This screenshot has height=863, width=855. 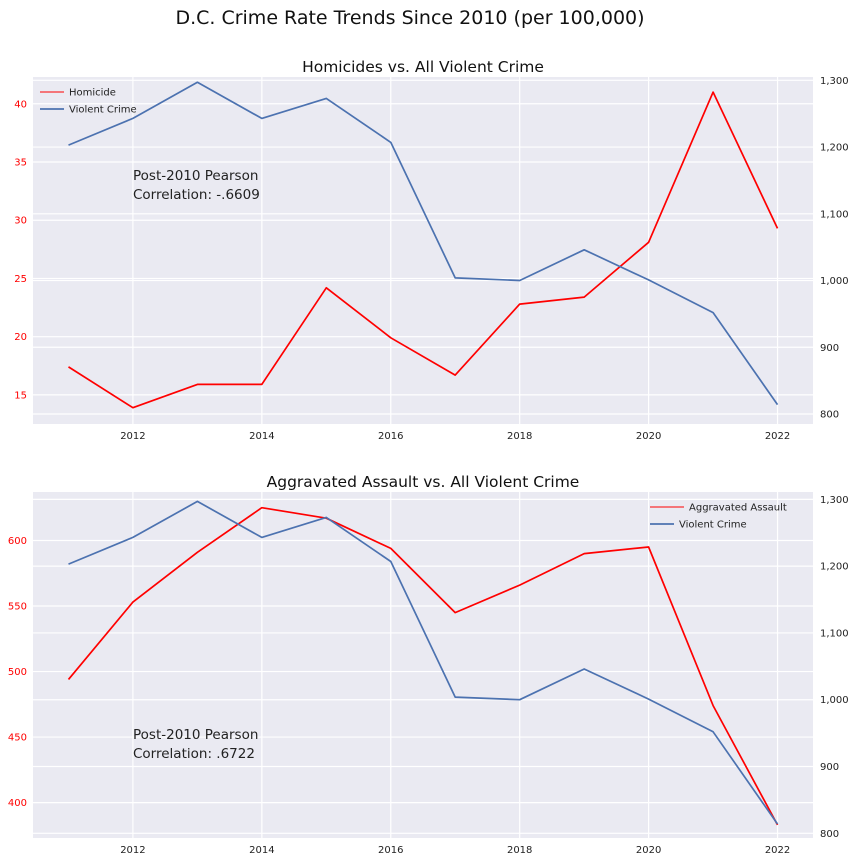 What do you see at coordinates (20, 337) in the screenshot?
I see `left-y-tick-label: 20` at bounding box center [20, 337].